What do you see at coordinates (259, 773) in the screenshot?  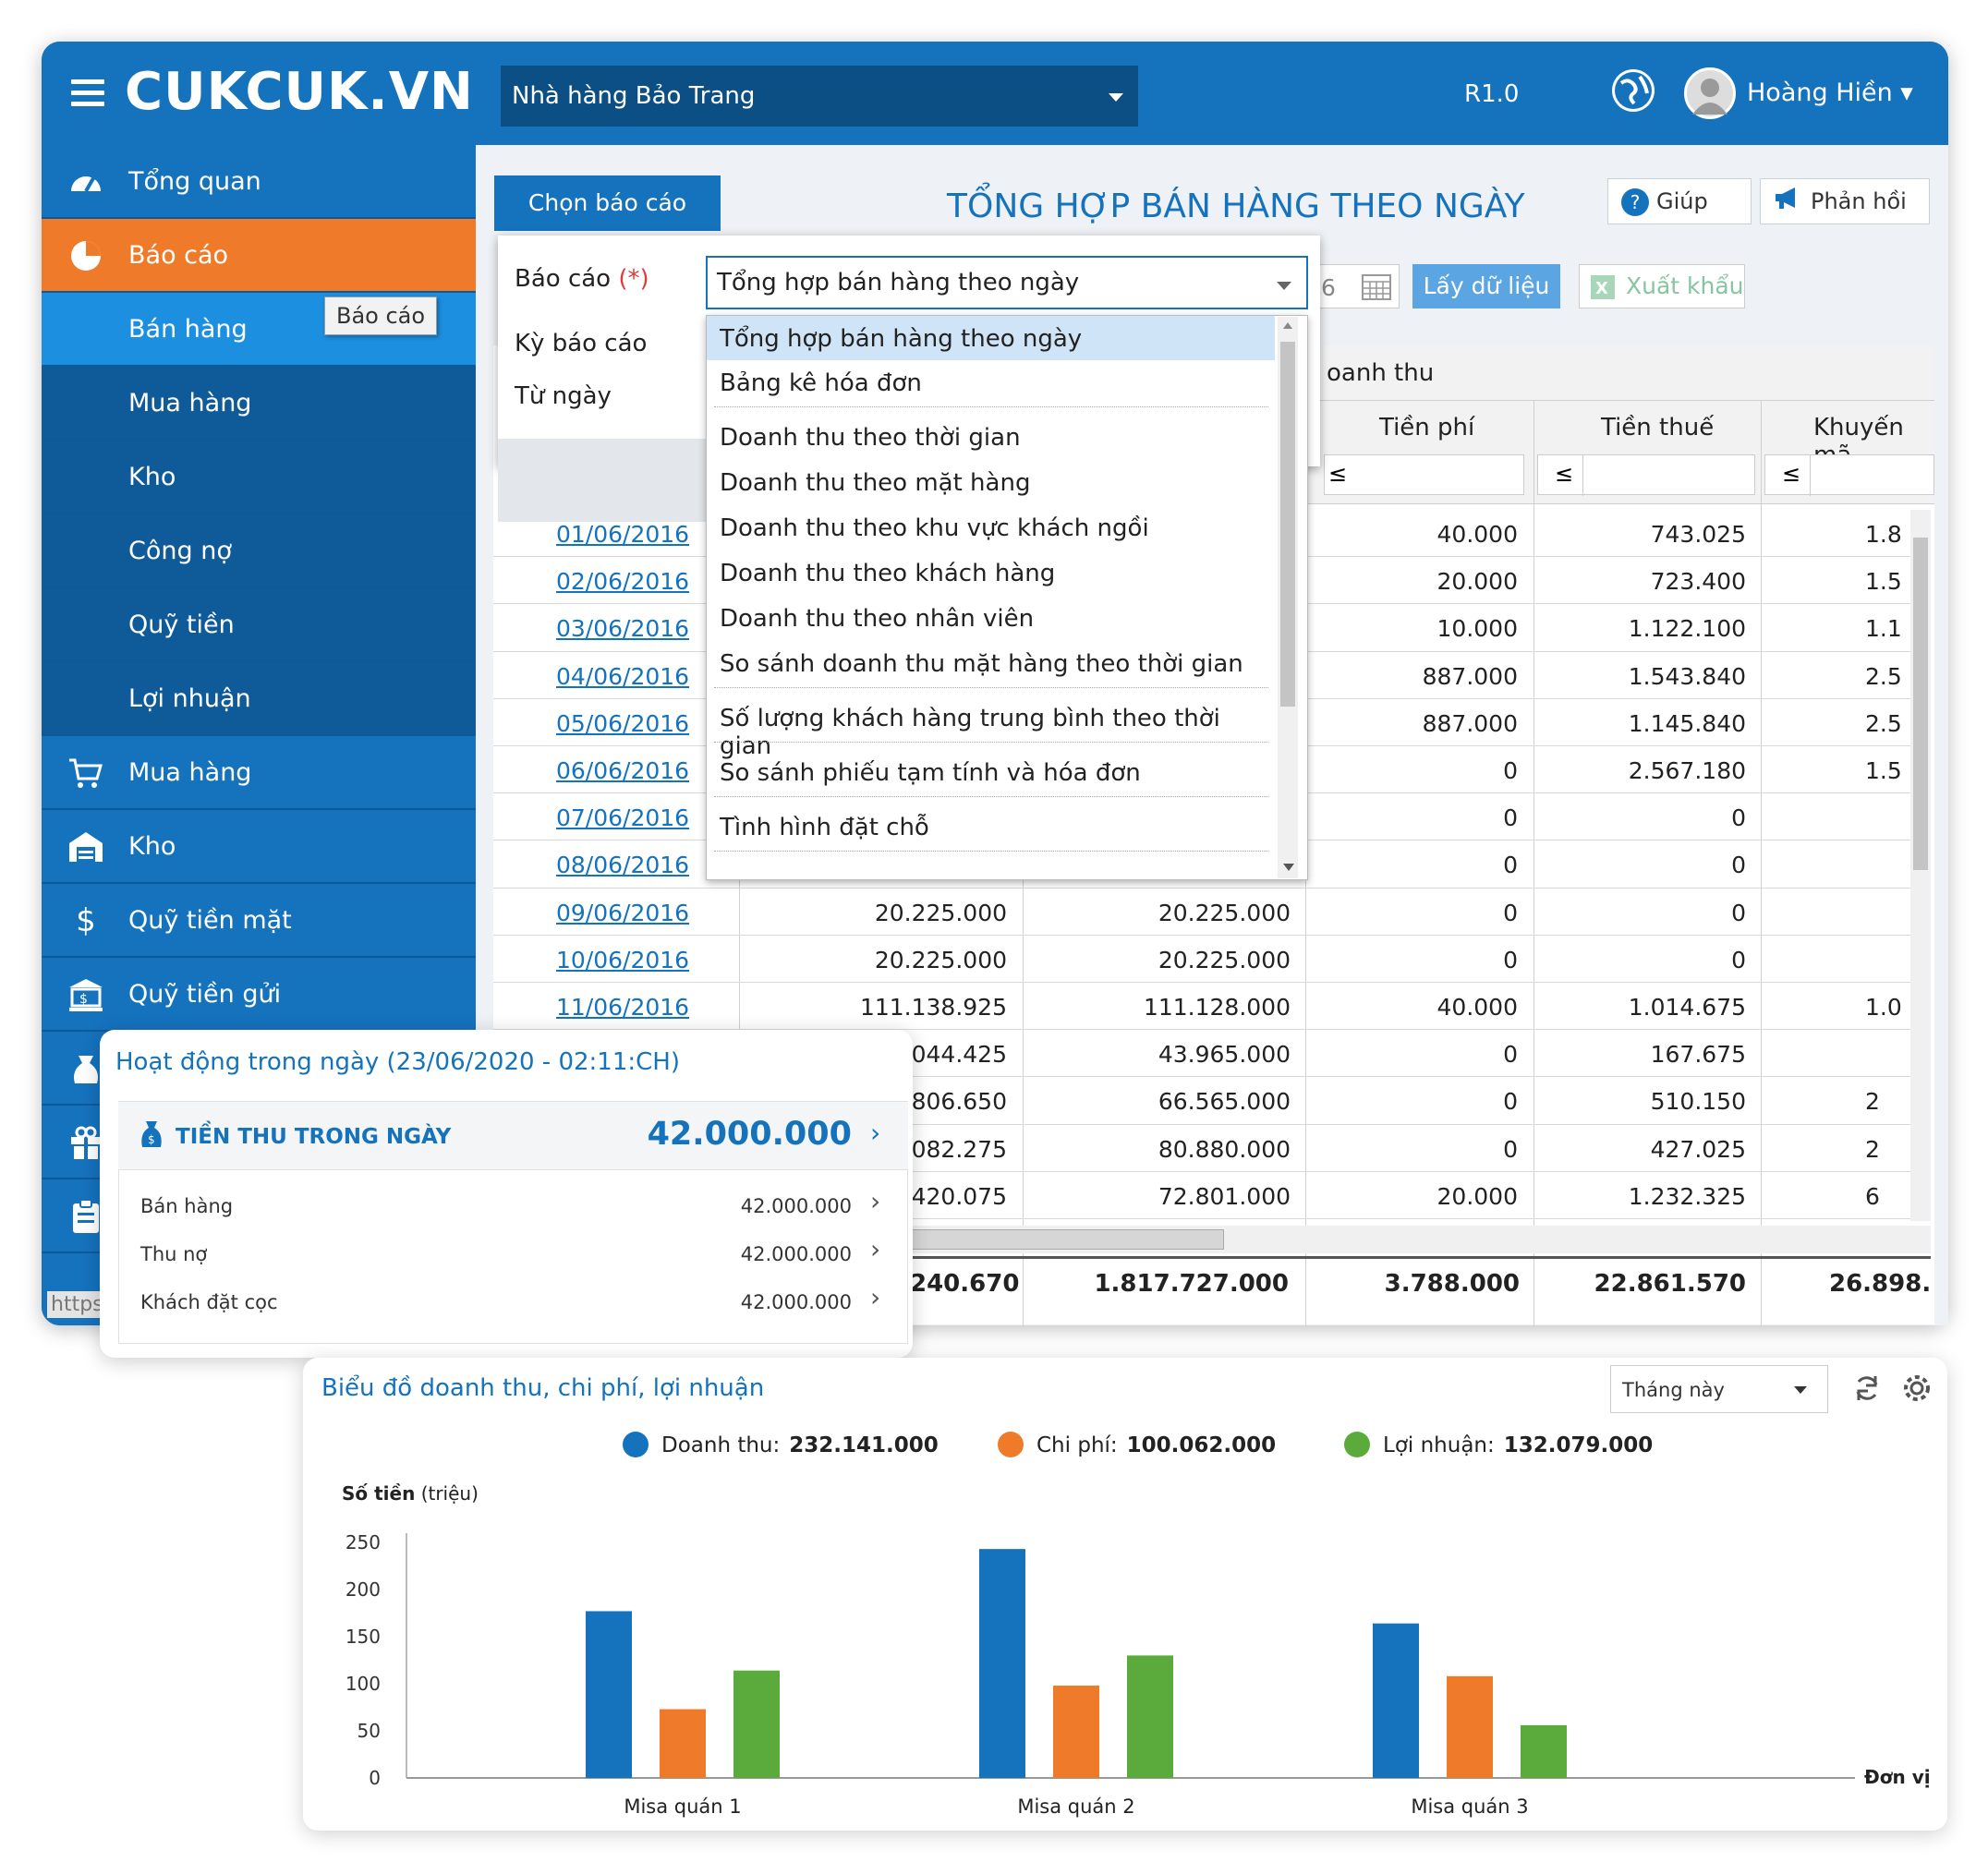 I see `sidebar-item-purchase: Mua hàng` at bounding box center [259, 773].